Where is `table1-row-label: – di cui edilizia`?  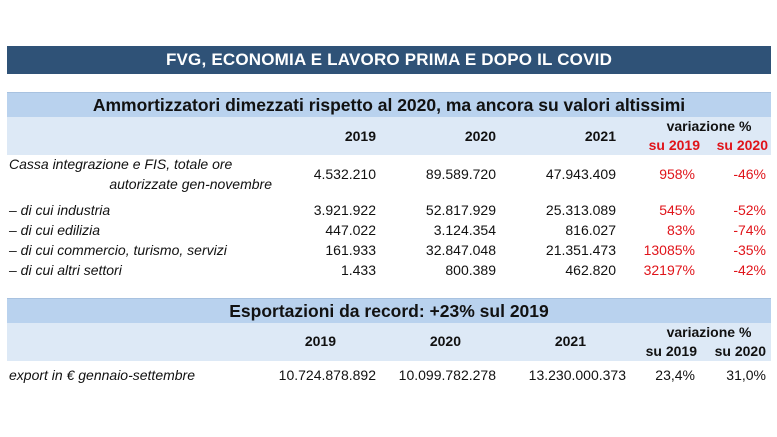
table1-row-label: – di cui edilizia is located at coordinates (55, 230).